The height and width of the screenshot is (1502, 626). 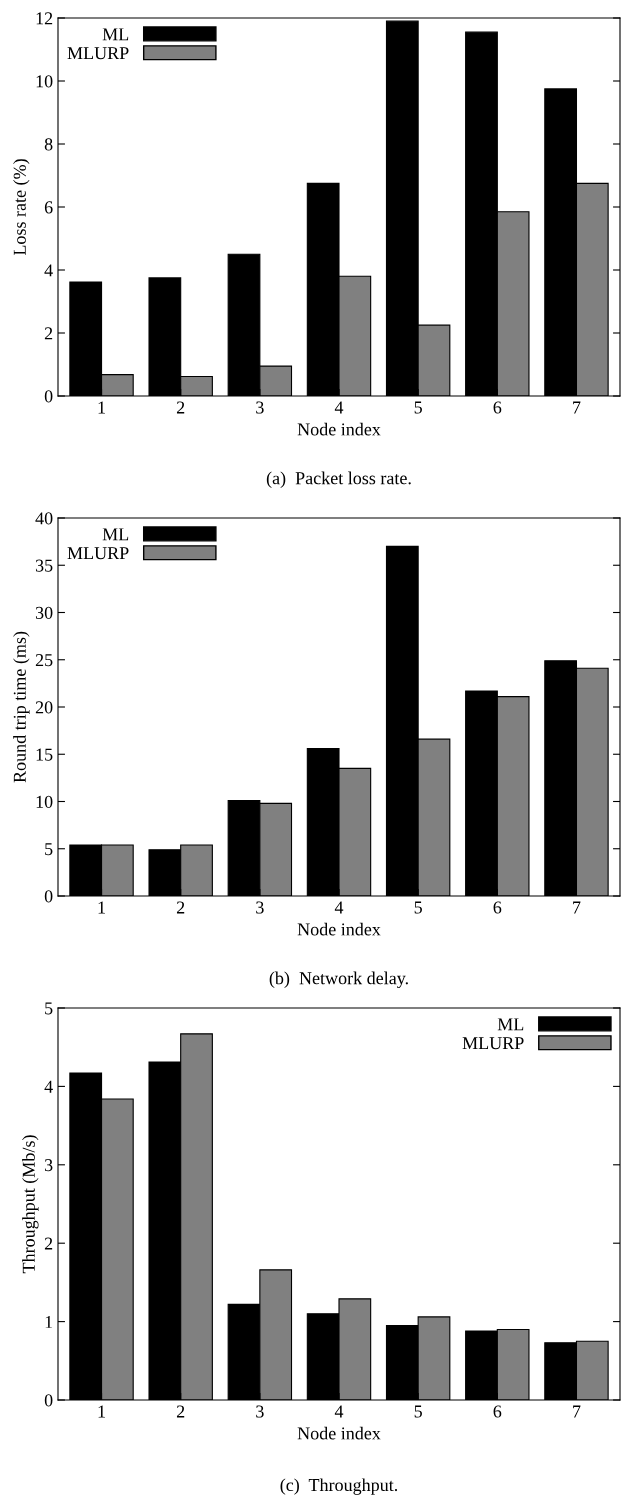 I want to click on y-tick-label: 20, so click(x=44, y=707).